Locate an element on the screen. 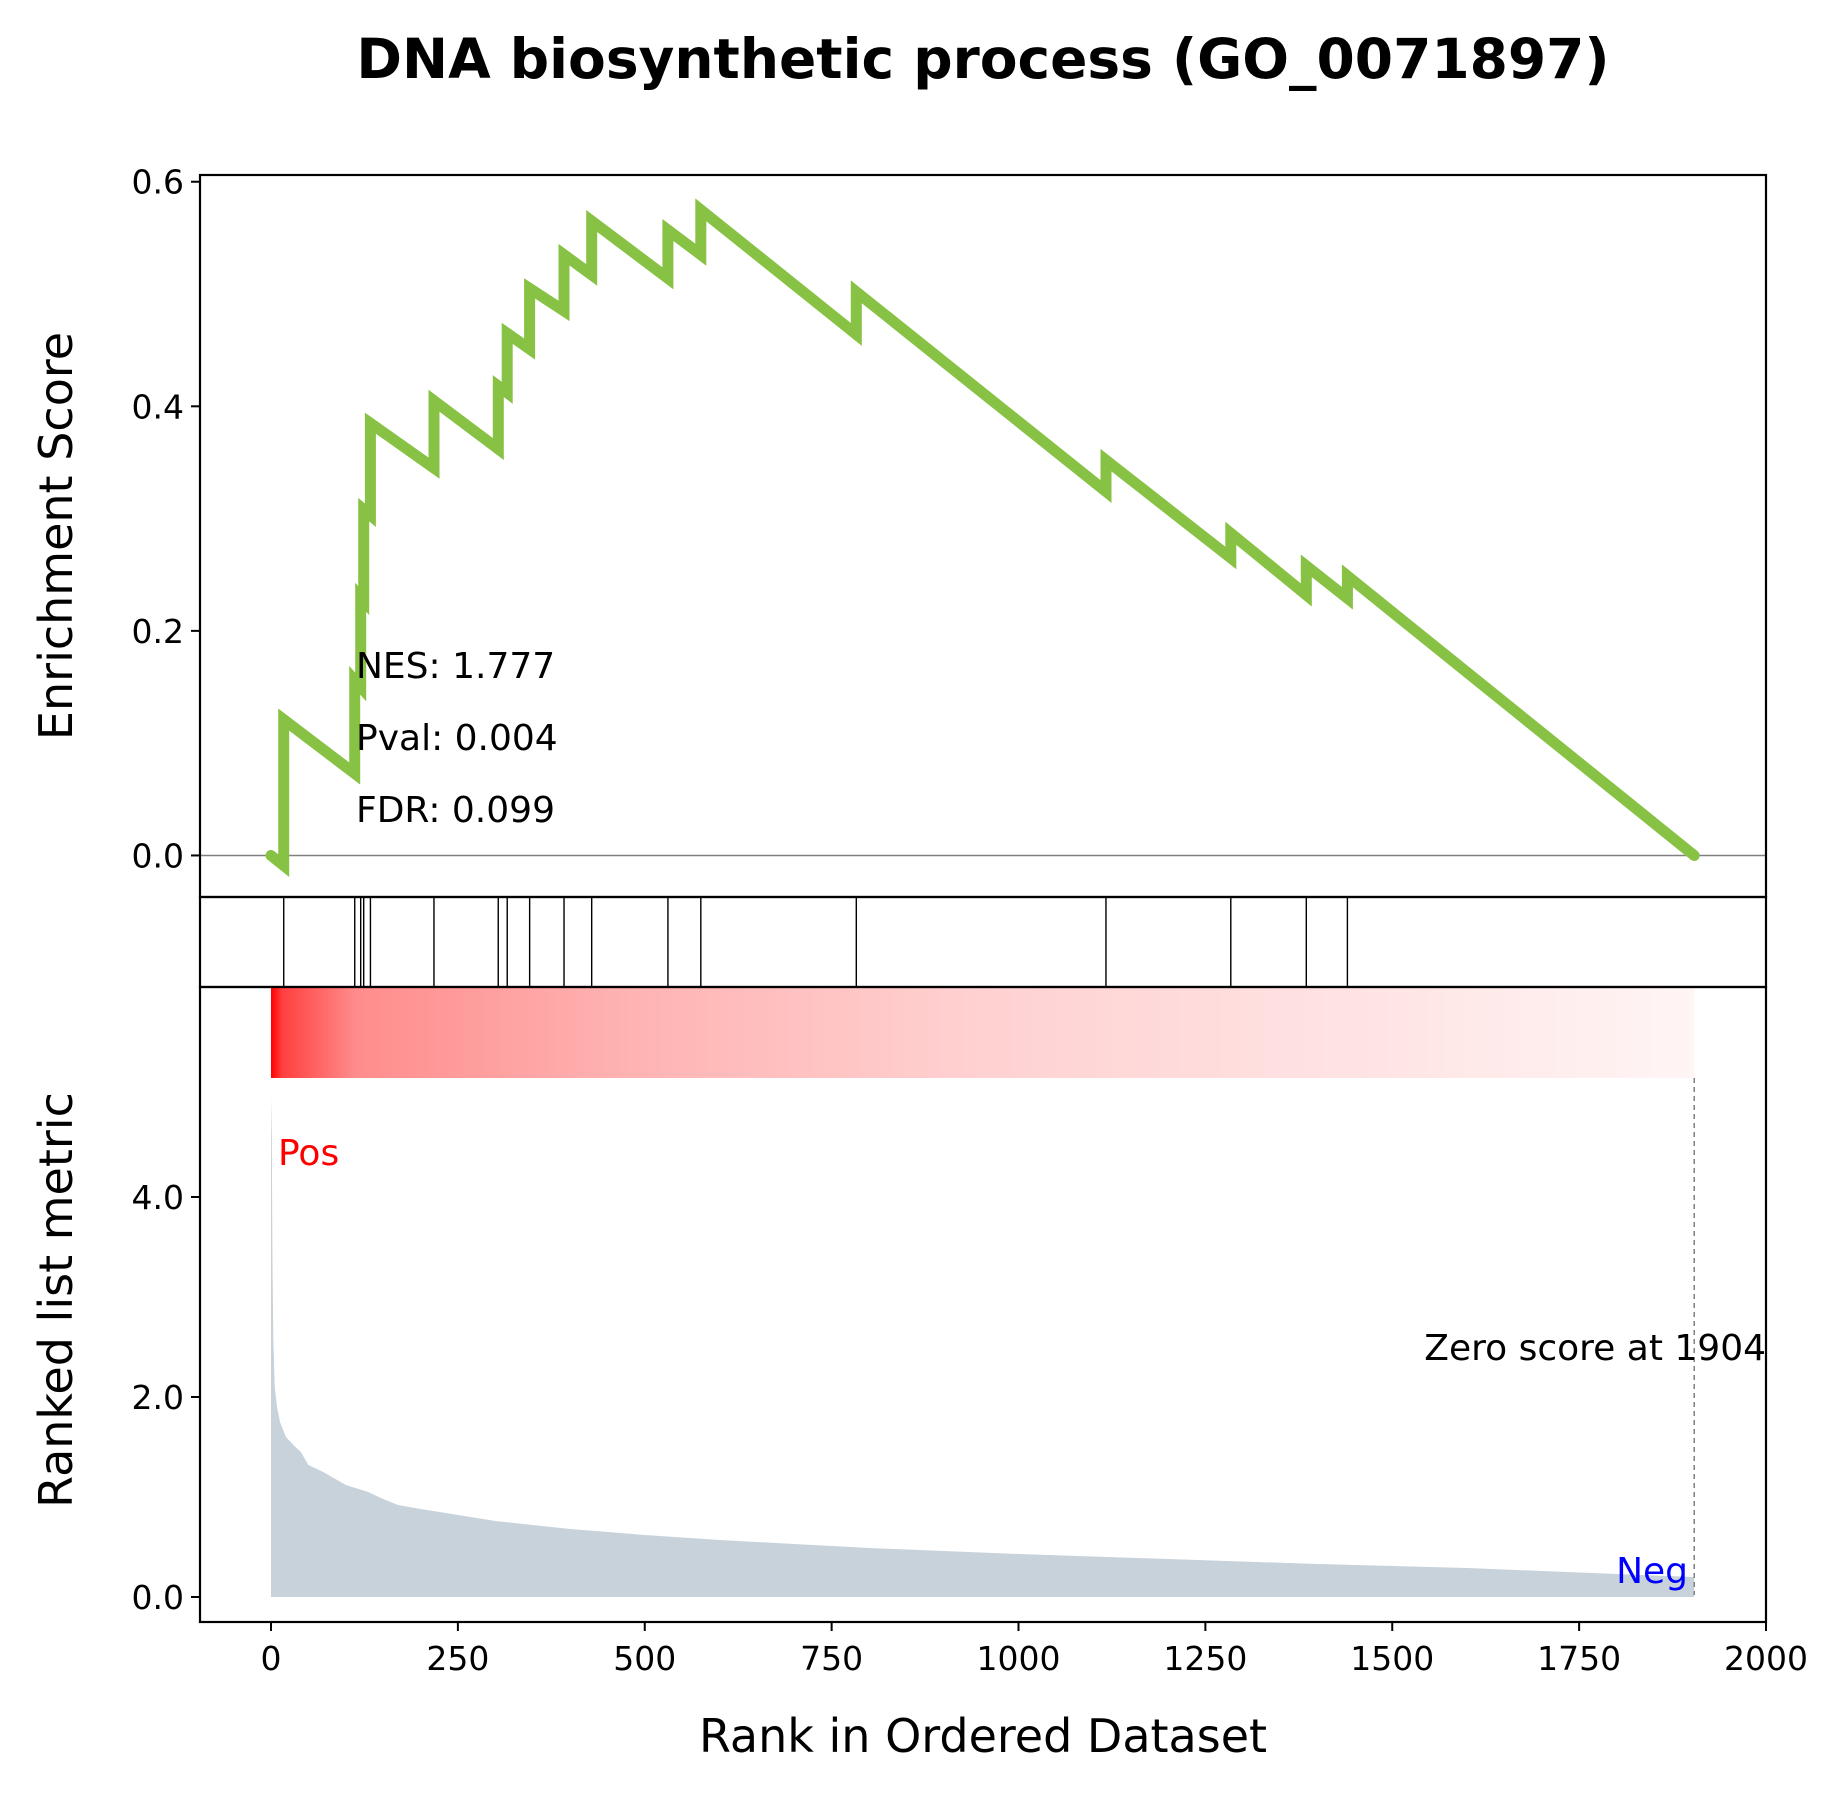 The height and width of the screenshot is (1793, 1842). es-y-tick-label: 0.0 is located at coordinates (158, 855).